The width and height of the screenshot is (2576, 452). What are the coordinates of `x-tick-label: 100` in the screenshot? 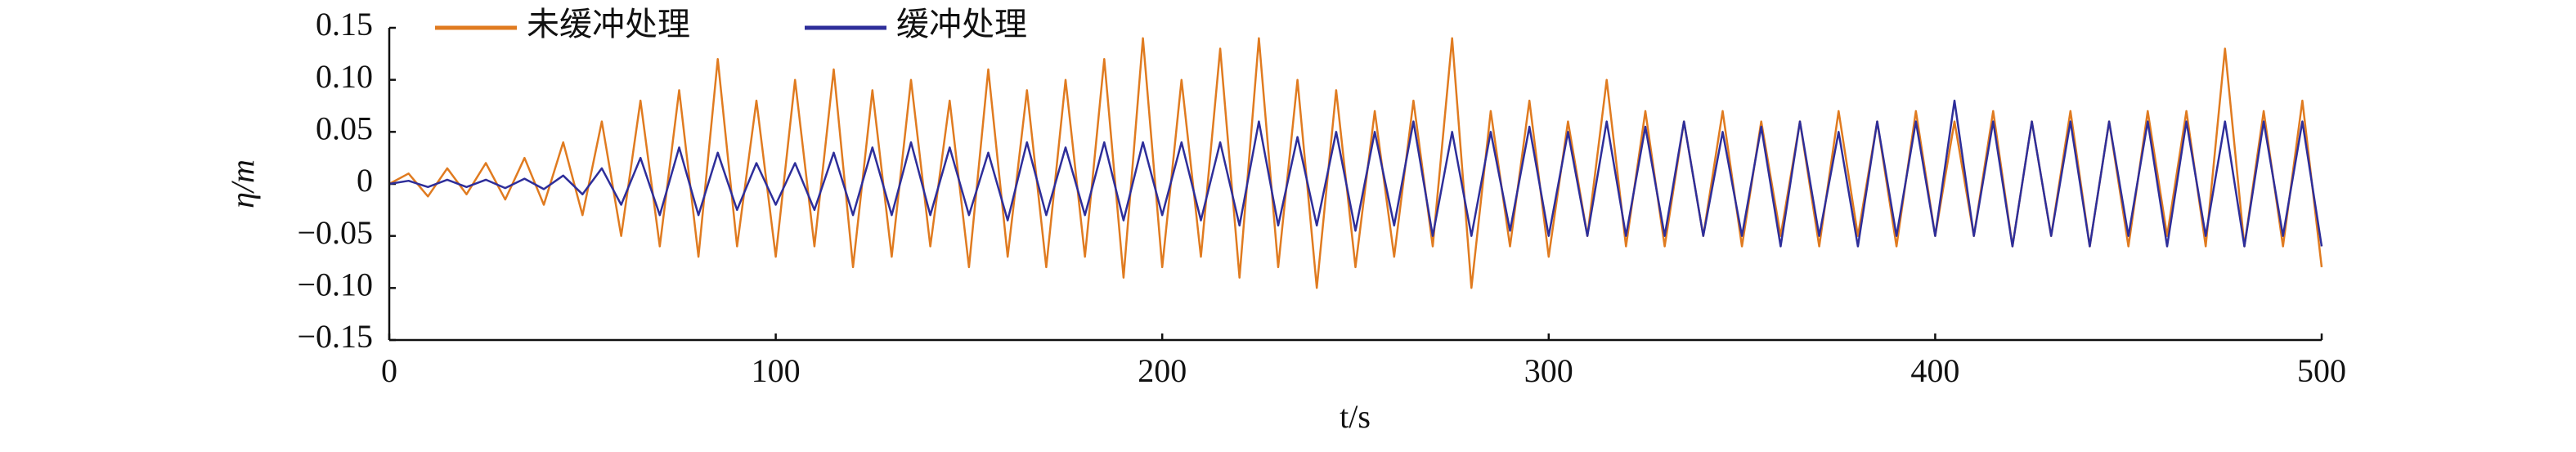 It's located at (776, 370).